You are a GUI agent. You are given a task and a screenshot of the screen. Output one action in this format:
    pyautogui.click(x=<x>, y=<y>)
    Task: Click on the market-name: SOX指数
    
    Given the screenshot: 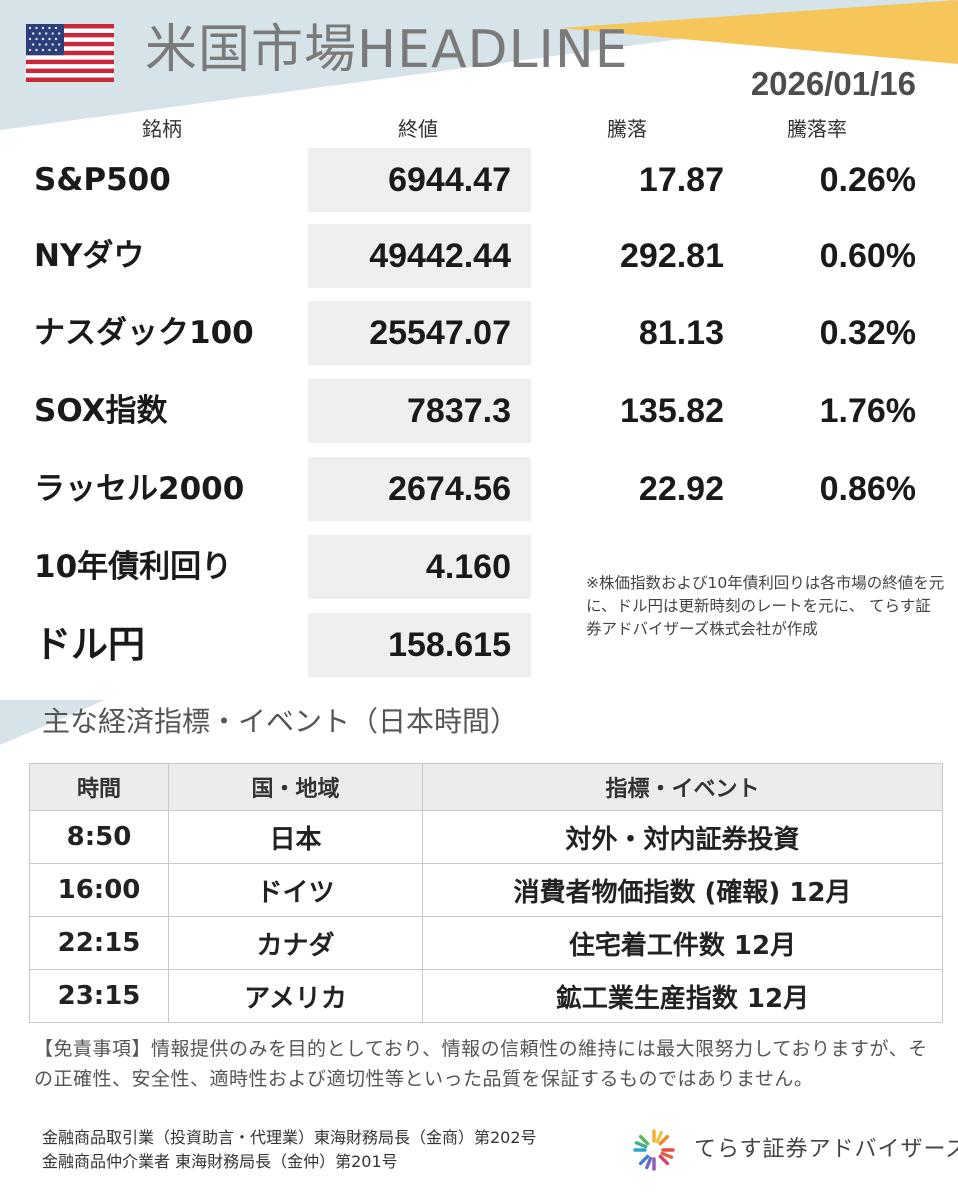 What is the action you would take?
    pyautogui.click(x=101, y=411)
    